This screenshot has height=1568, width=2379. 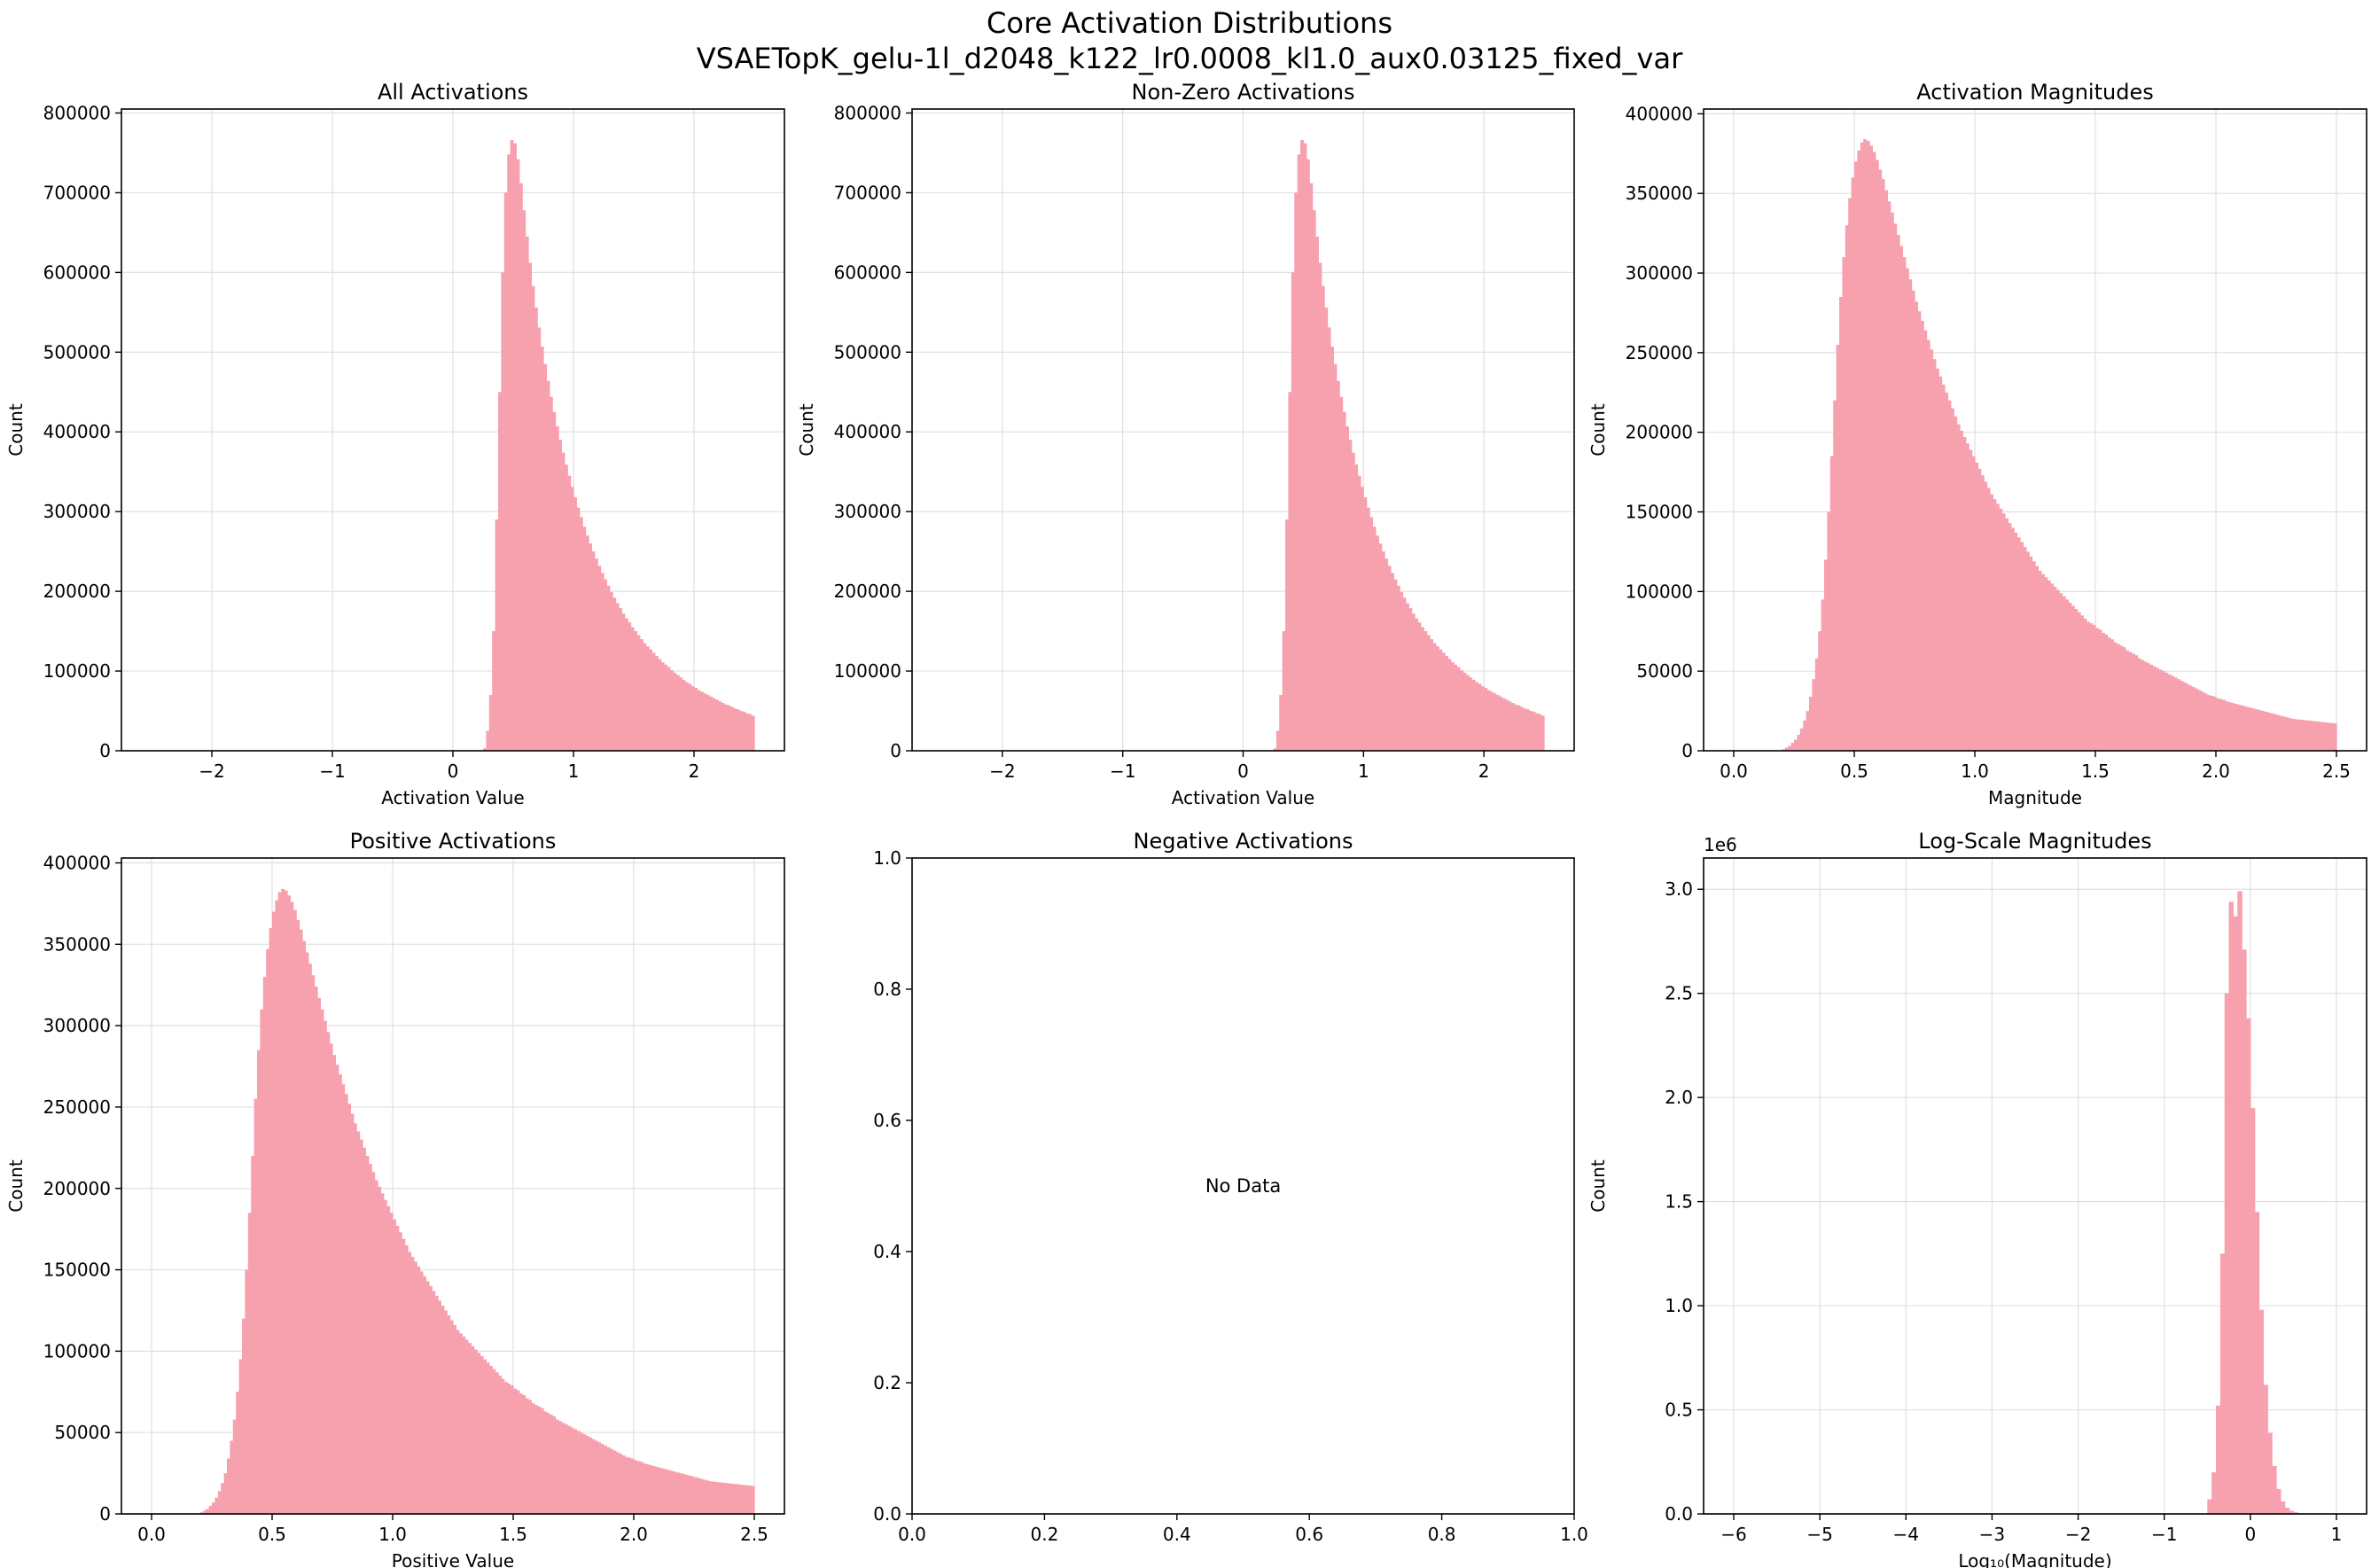 I want to click on y-tick-label: 0.0, so click(x=887, y=1514).